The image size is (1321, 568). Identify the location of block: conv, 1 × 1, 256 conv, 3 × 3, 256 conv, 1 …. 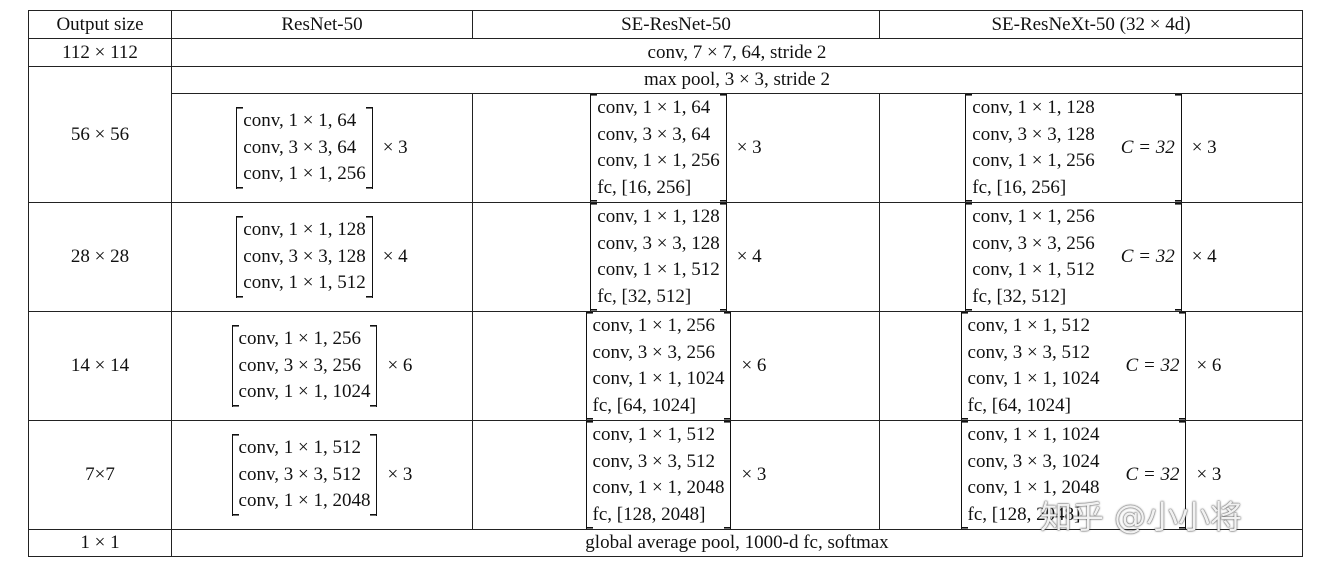
(322, 366).